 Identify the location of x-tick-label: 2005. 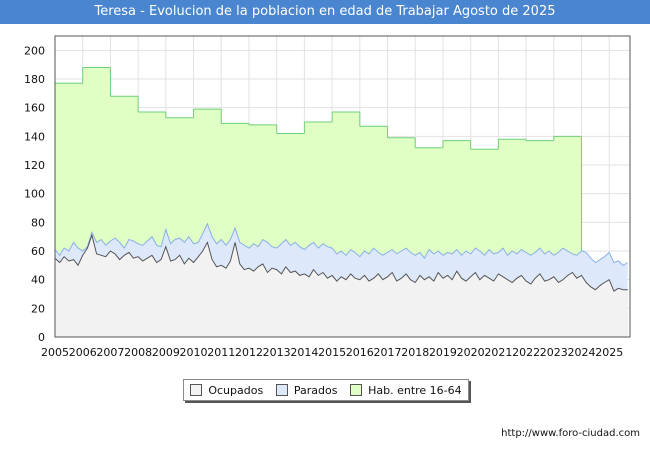
(55, 352).